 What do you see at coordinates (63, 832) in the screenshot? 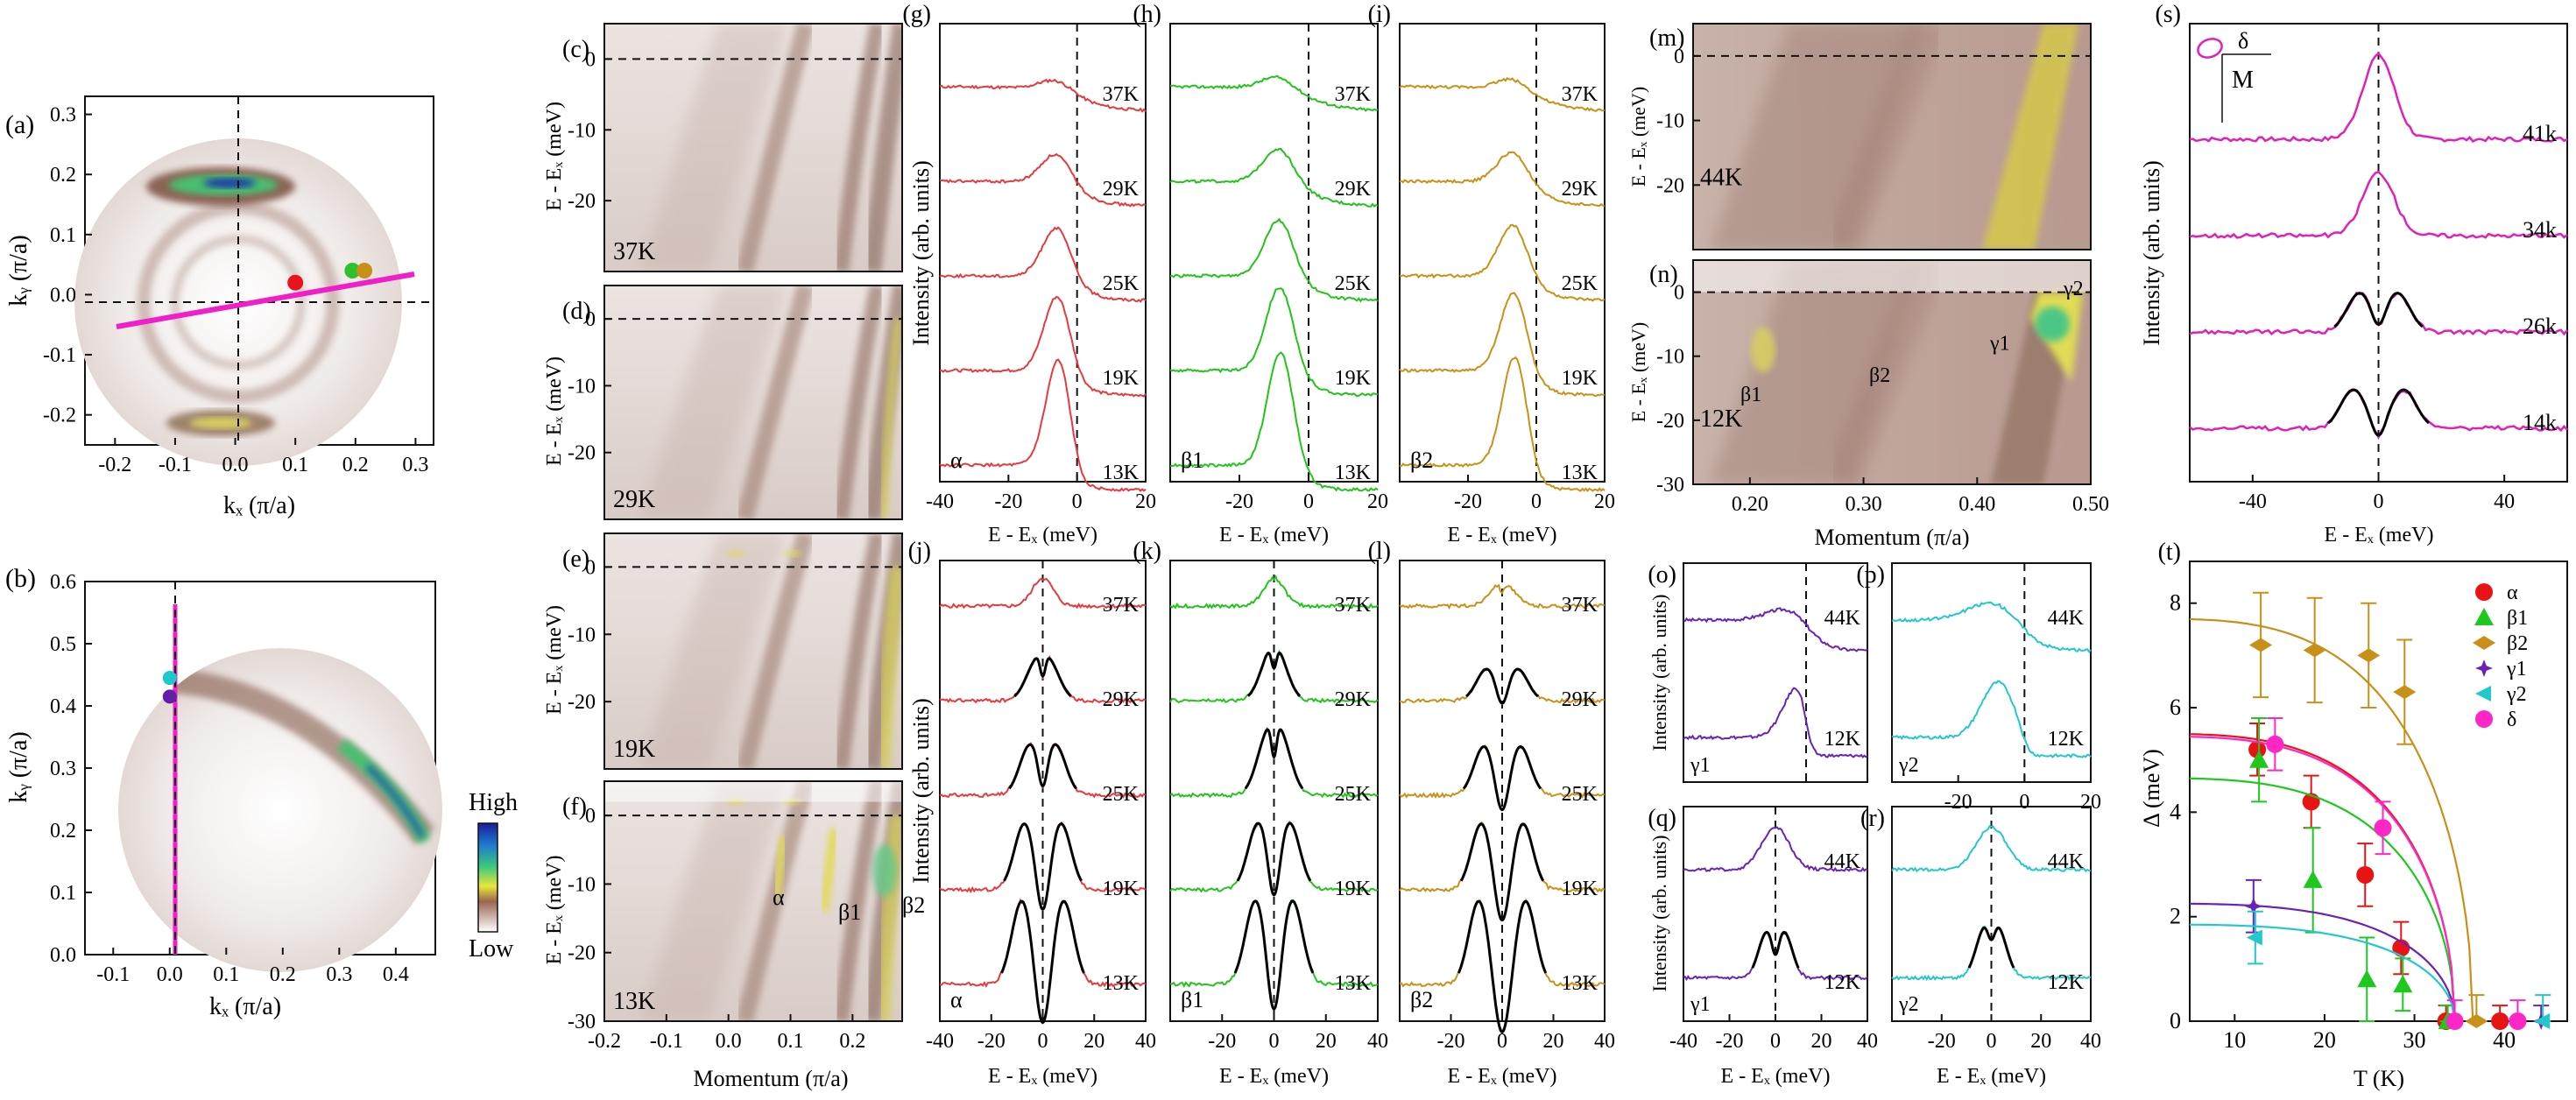
I see `panel-b-ytick-label: 0.2` at bounding box center [63, 832].